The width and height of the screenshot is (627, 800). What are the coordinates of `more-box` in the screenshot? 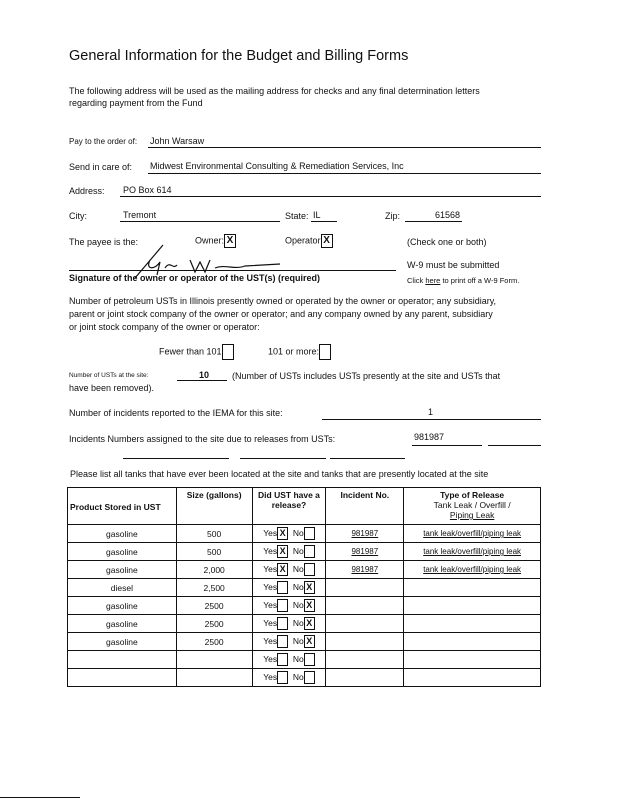 It's located at (325, 352).